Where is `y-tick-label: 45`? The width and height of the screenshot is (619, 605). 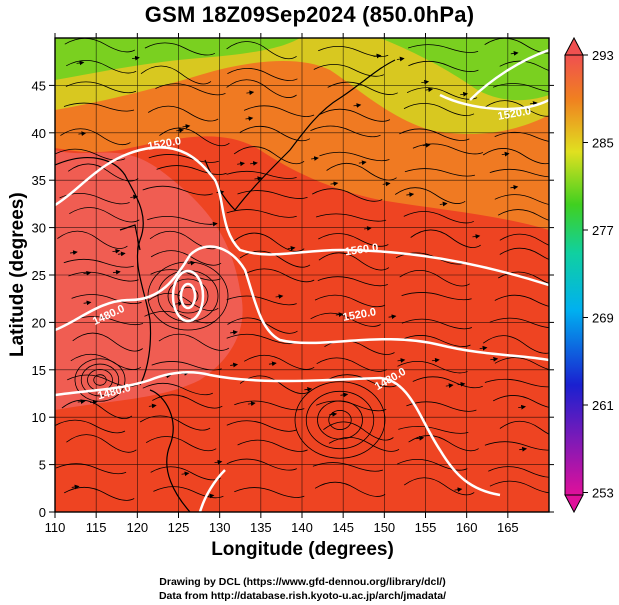
y-tick-label: 45 is located at coordinates (39, 85).